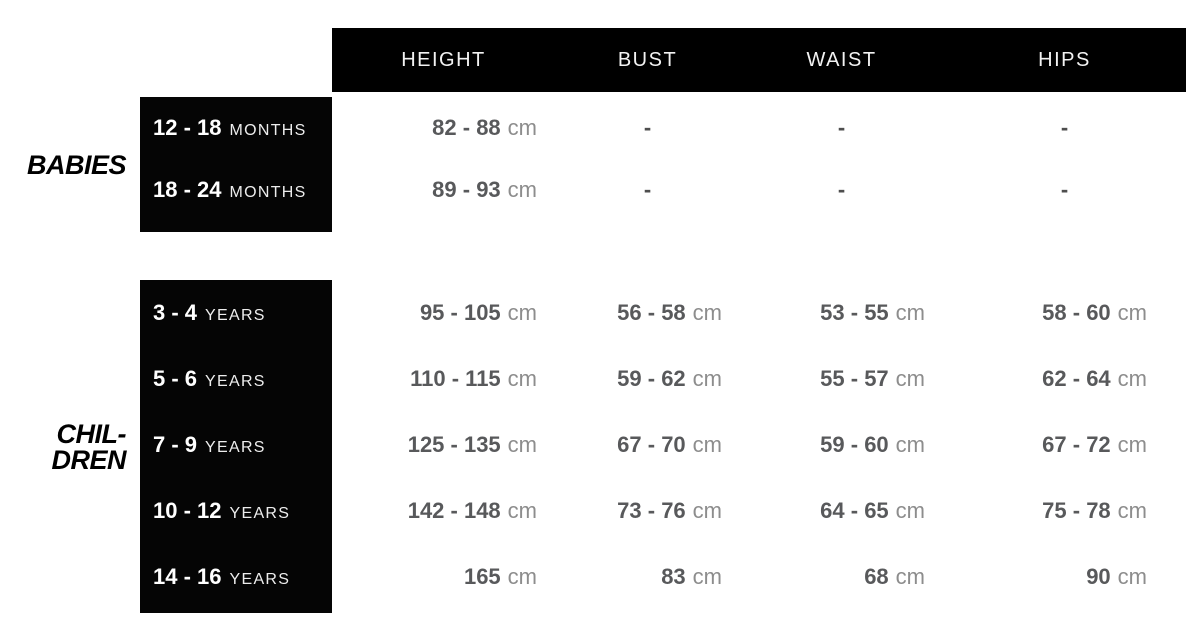  I want to click on size-label-cell: 5 - 6 YEARS, so click(236, 379).